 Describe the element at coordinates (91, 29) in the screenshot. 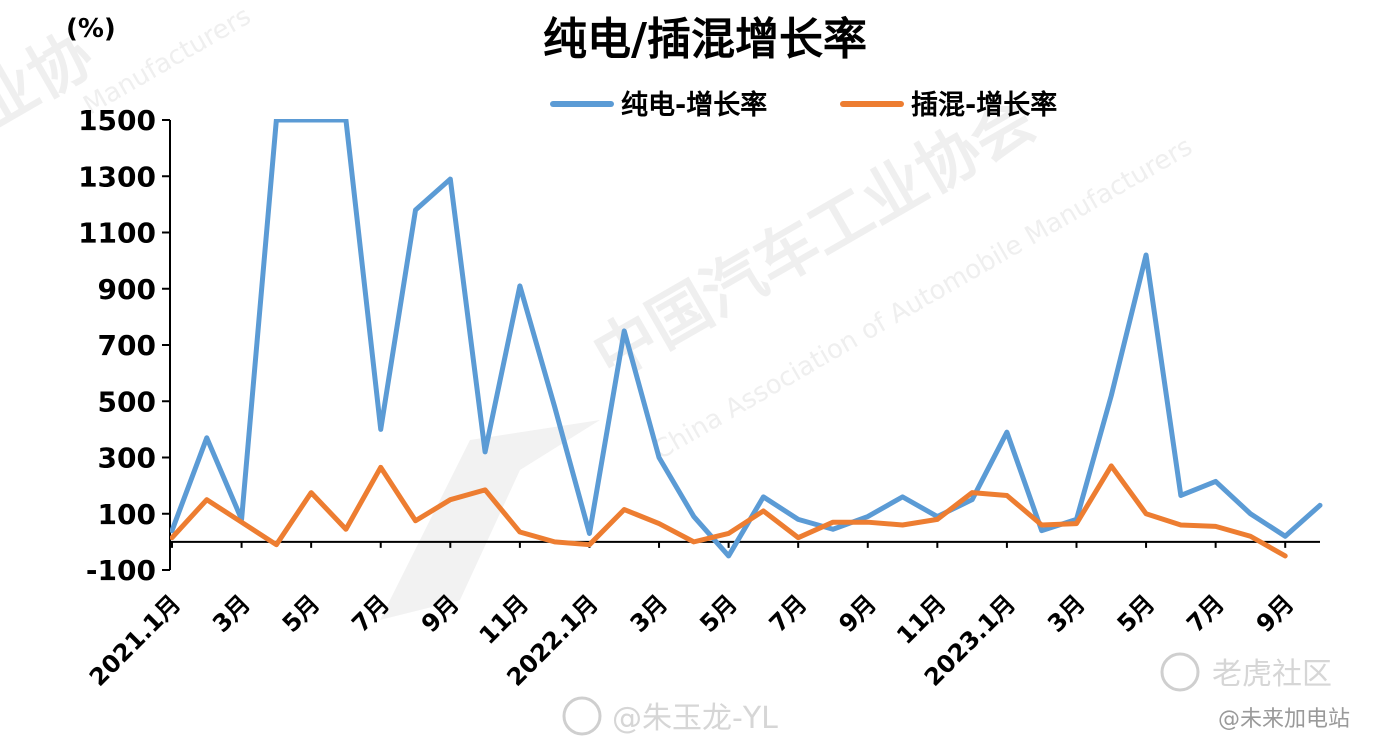

I see `y-axis-unit: (%)` at that location.